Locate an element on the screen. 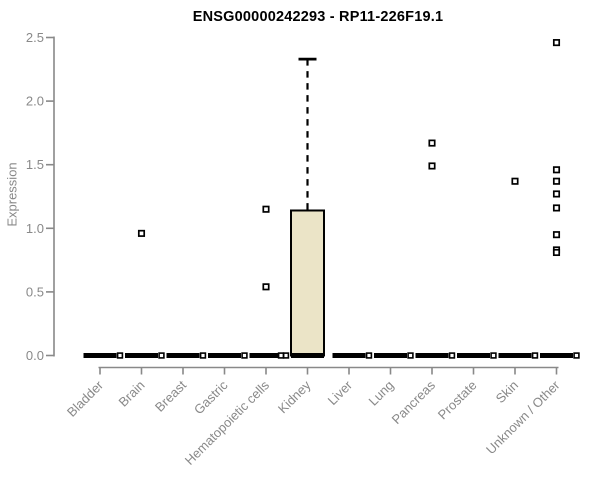 This screenshot has width=600, height=500. y-tick-label: 1.5 is located at coordinates (35, 164).